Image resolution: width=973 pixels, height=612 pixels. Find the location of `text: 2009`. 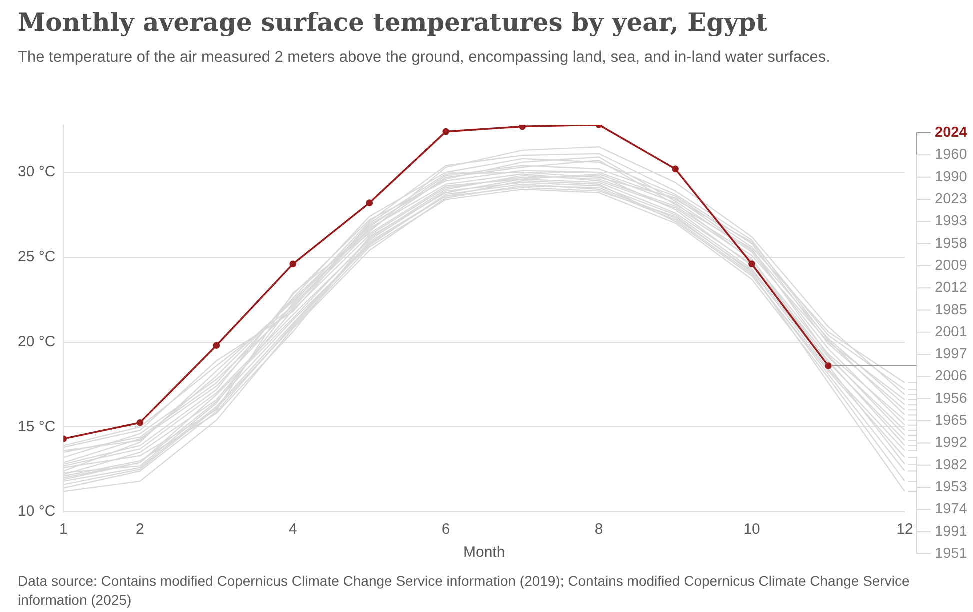

text: 2009 is located at coordinates (951, 266).